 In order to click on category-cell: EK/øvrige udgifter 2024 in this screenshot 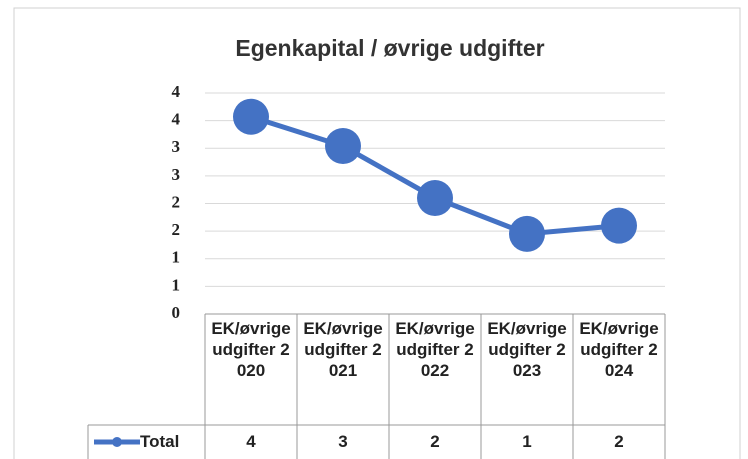, I will do `click(619, 349)`.